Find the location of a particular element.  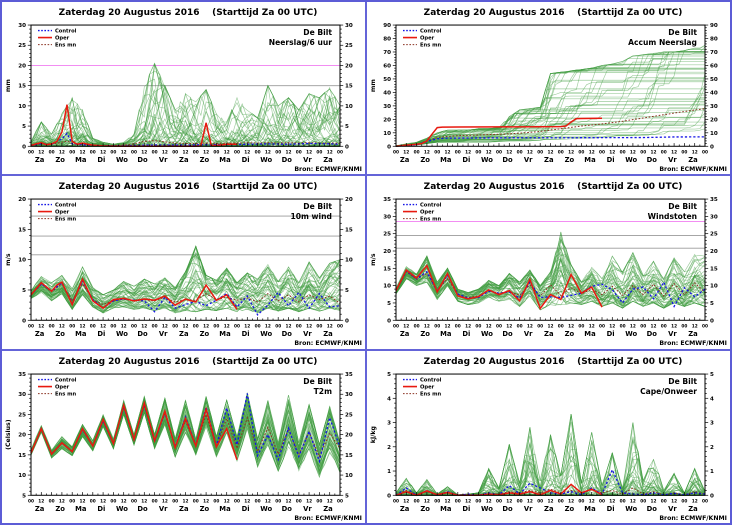

svg-text: 25 is located at coordinates (22, 46).